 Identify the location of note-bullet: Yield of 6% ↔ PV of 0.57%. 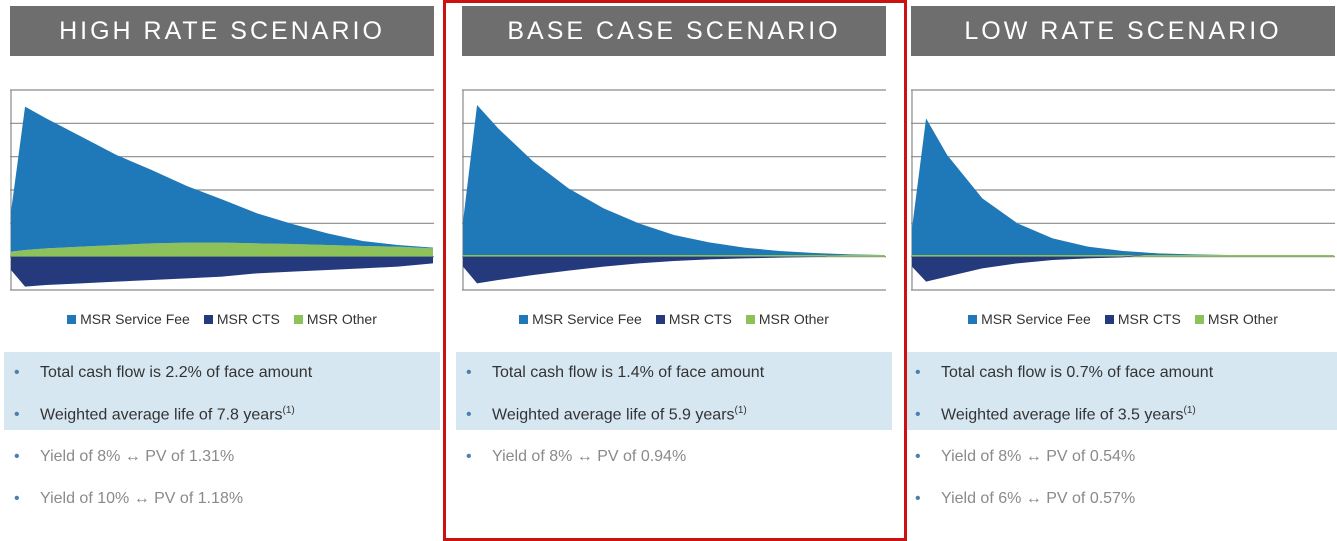
(1123, 499).